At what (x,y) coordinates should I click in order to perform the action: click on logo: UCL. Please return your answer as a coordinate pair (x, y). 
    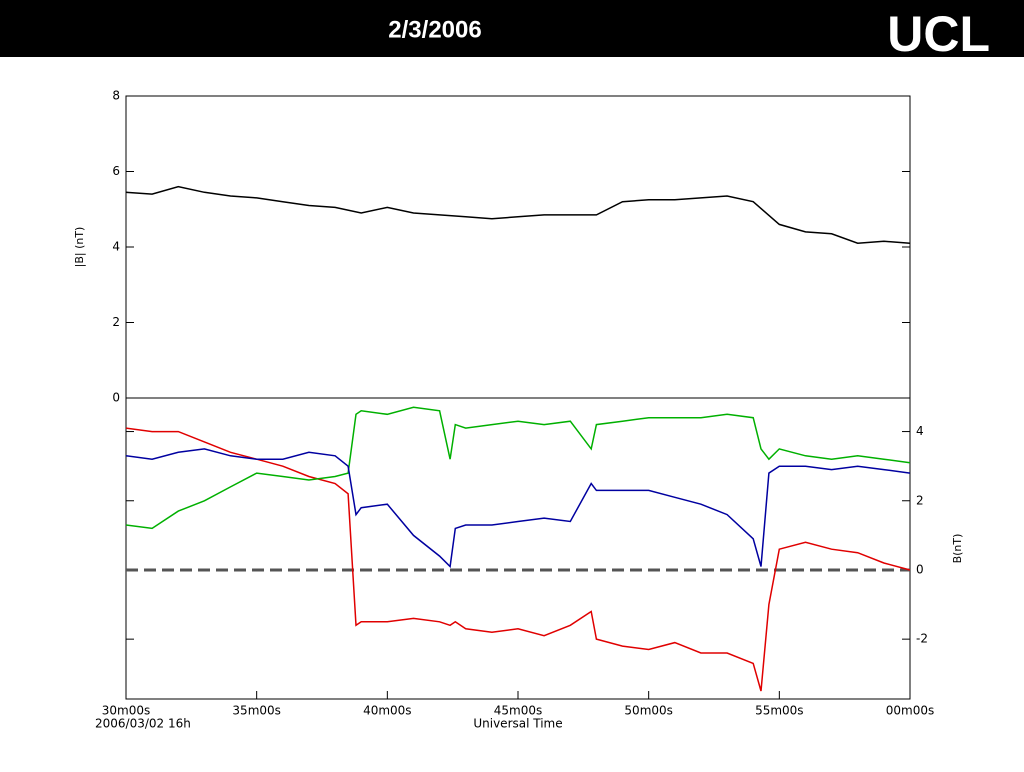
    Looking at the image, I should click on (938, 34).